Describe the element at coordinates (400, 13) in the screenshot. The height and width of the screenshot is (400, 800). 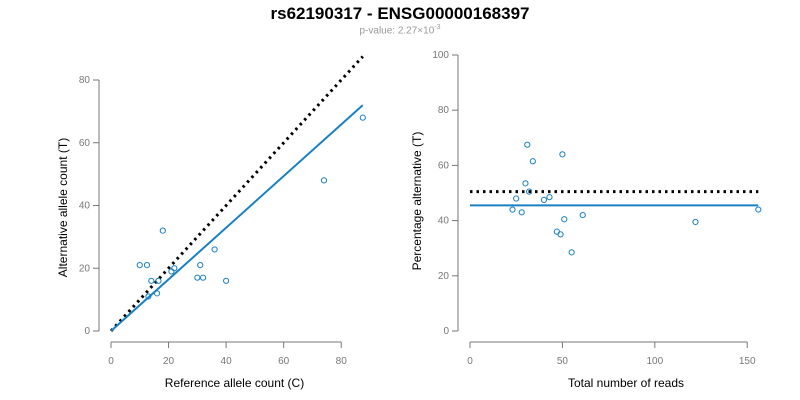
I see `chart-title: rs62190317 - ENSG00000168397` at that location.